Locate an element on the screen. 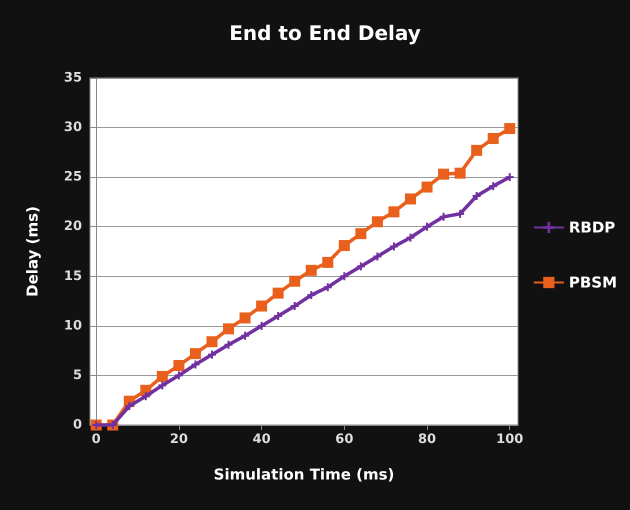 This screenshot has width=630, height=510. x-tick-label: 40 is located at coordinates (261, 439).